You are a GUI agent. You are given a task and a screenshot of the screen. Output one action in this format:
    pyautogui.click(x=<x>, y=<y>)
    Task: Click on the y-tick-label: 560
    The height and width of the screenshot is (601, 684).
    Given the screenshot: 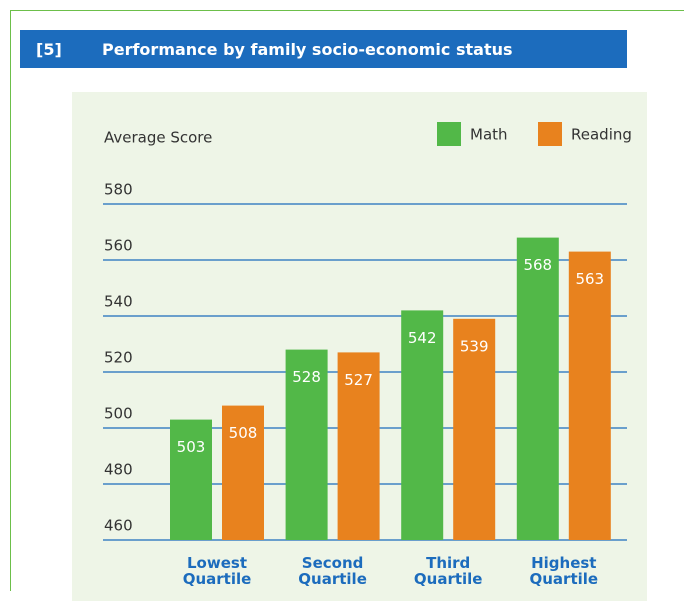 What is the action you would take?
    pyautogui.click(x=118, y=246)
    